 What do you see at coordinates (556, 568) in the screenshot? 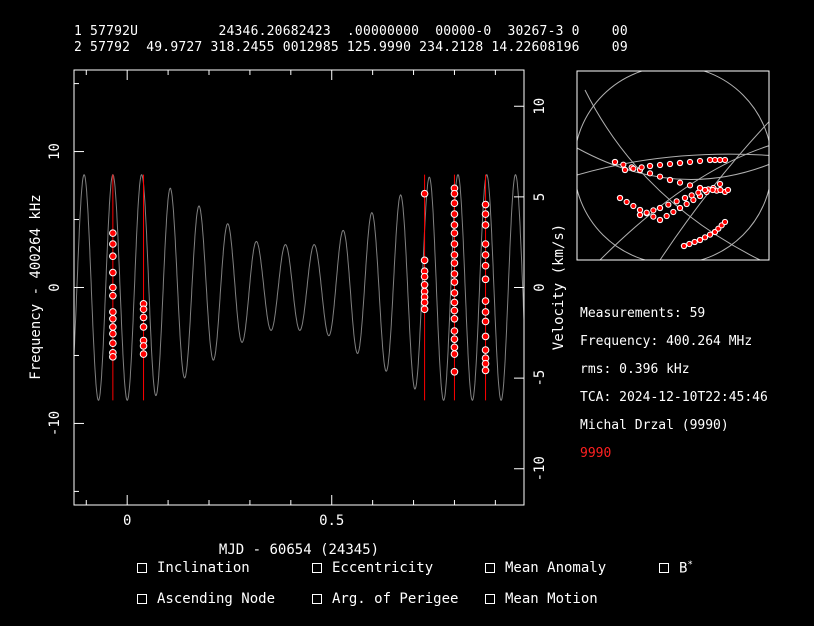
I see `checkbox-label: Mean Anomaly` at bounding box center [556, 568].